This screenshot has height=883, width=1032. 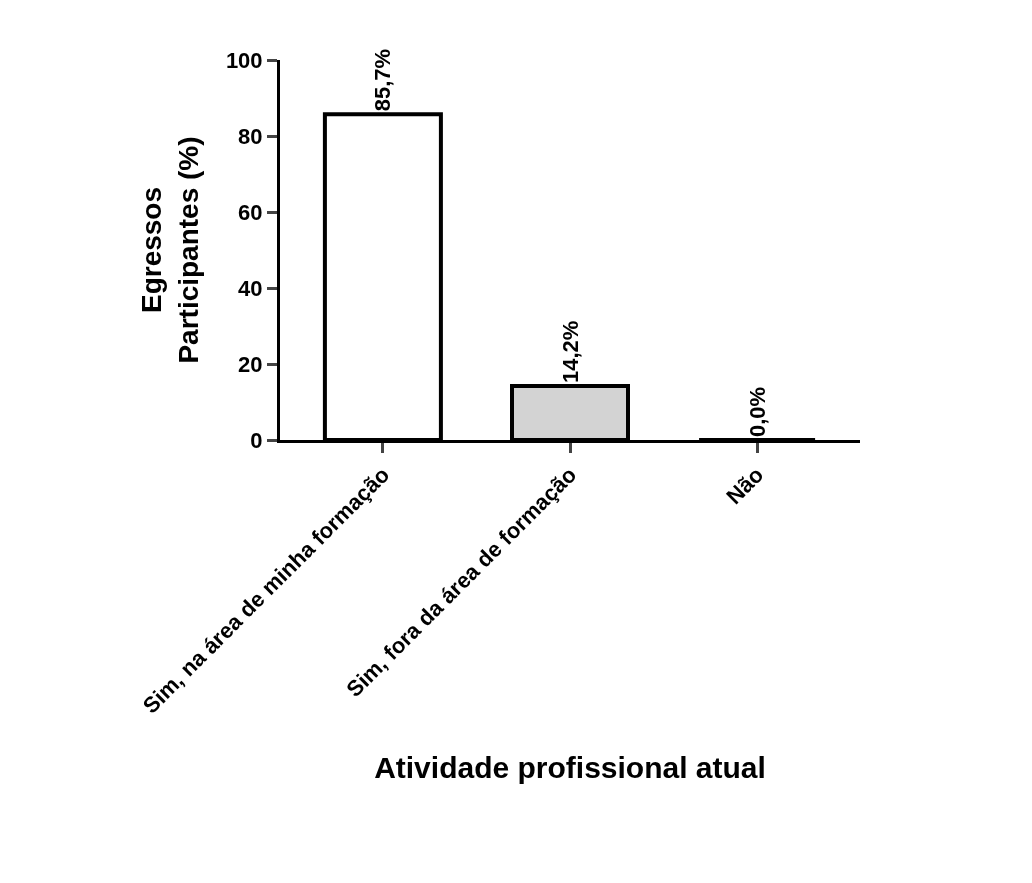 What do you see at coordinates (250, 364) in the screenshot?
I see `y-tick-label: 20` at bounding box center [250, 364].